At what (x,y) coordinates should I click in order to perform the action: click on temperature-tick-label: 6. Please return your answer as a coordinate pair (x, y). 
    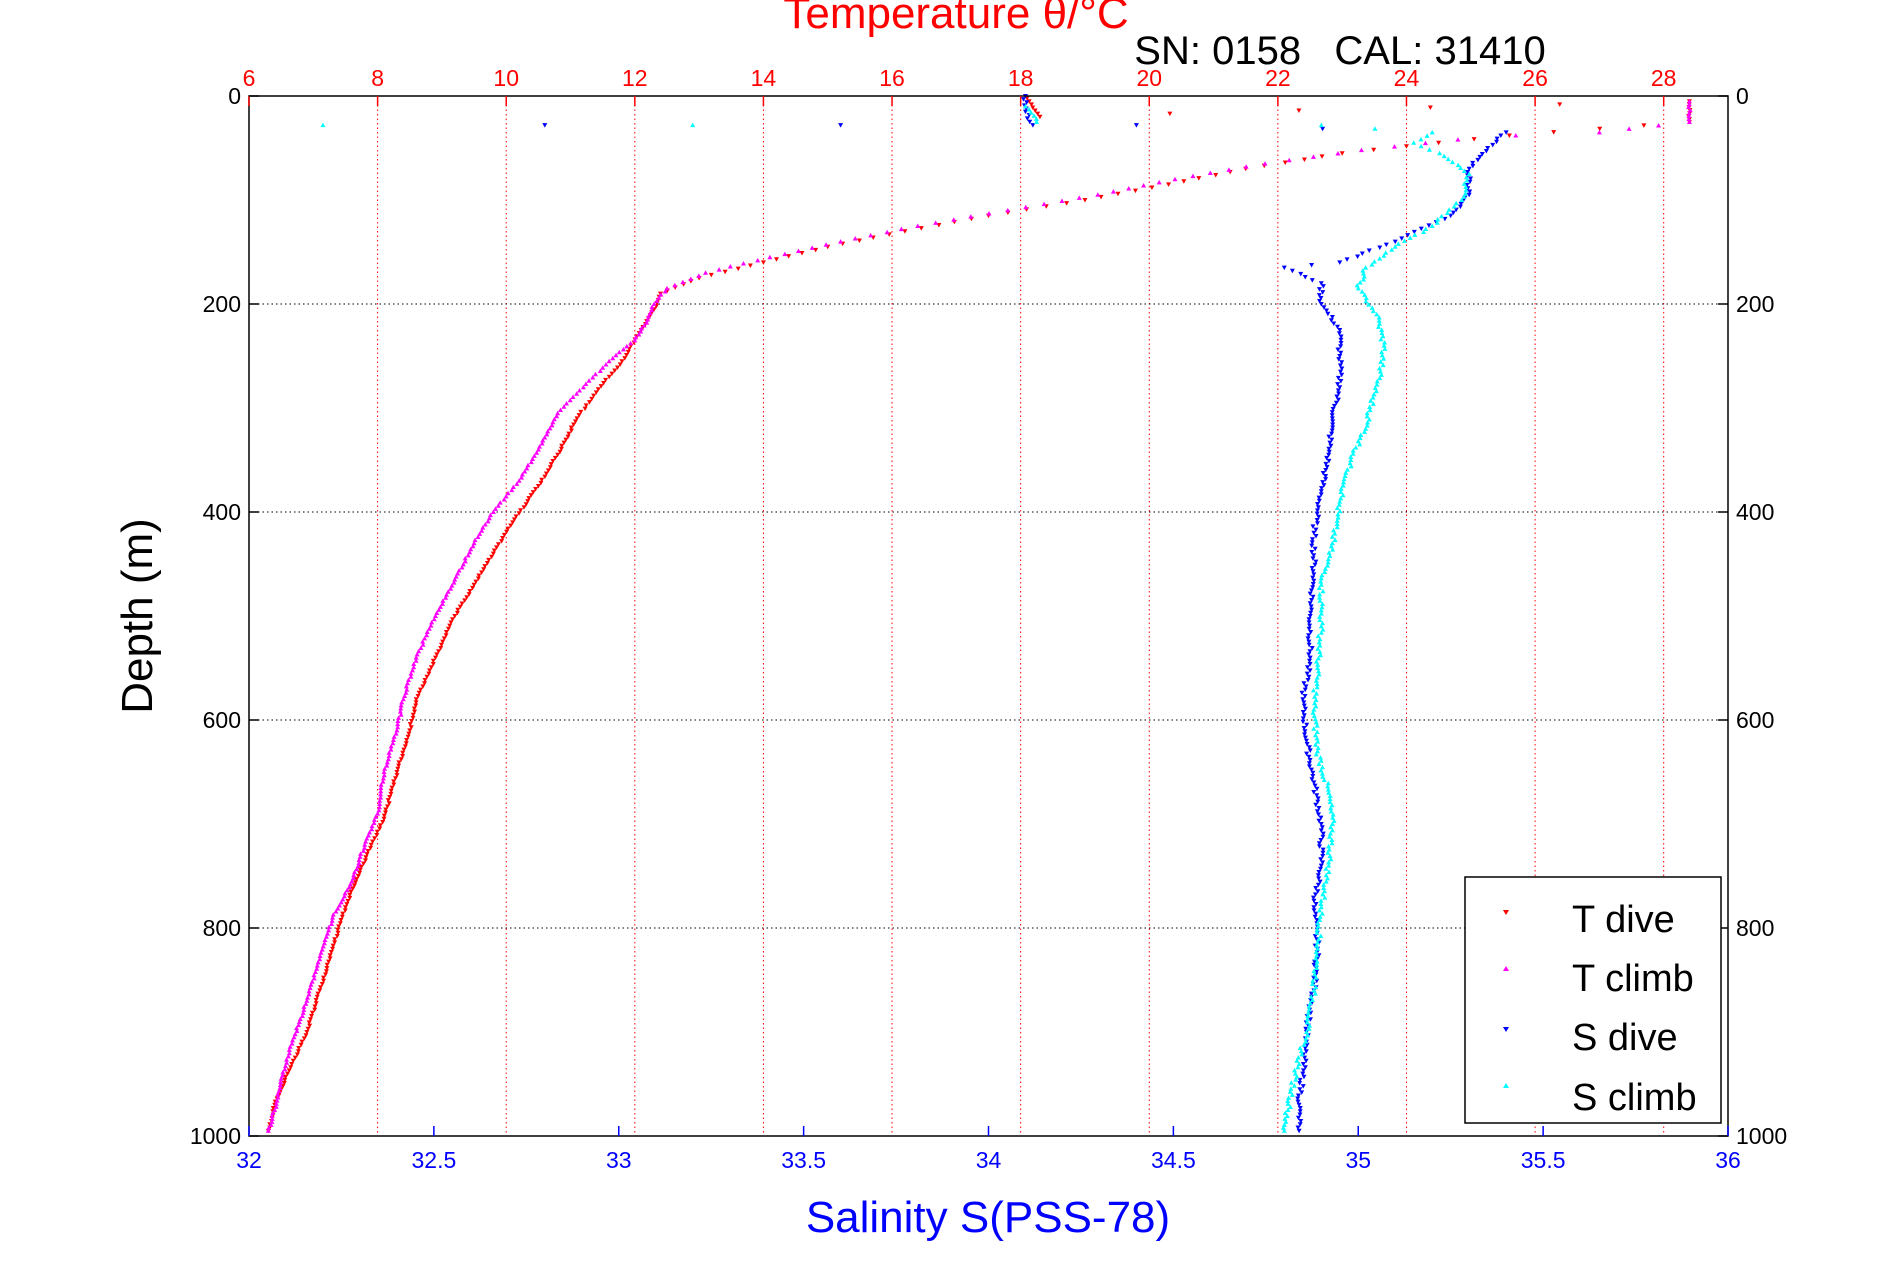
    Looking at the image, I should click on (249, 78).